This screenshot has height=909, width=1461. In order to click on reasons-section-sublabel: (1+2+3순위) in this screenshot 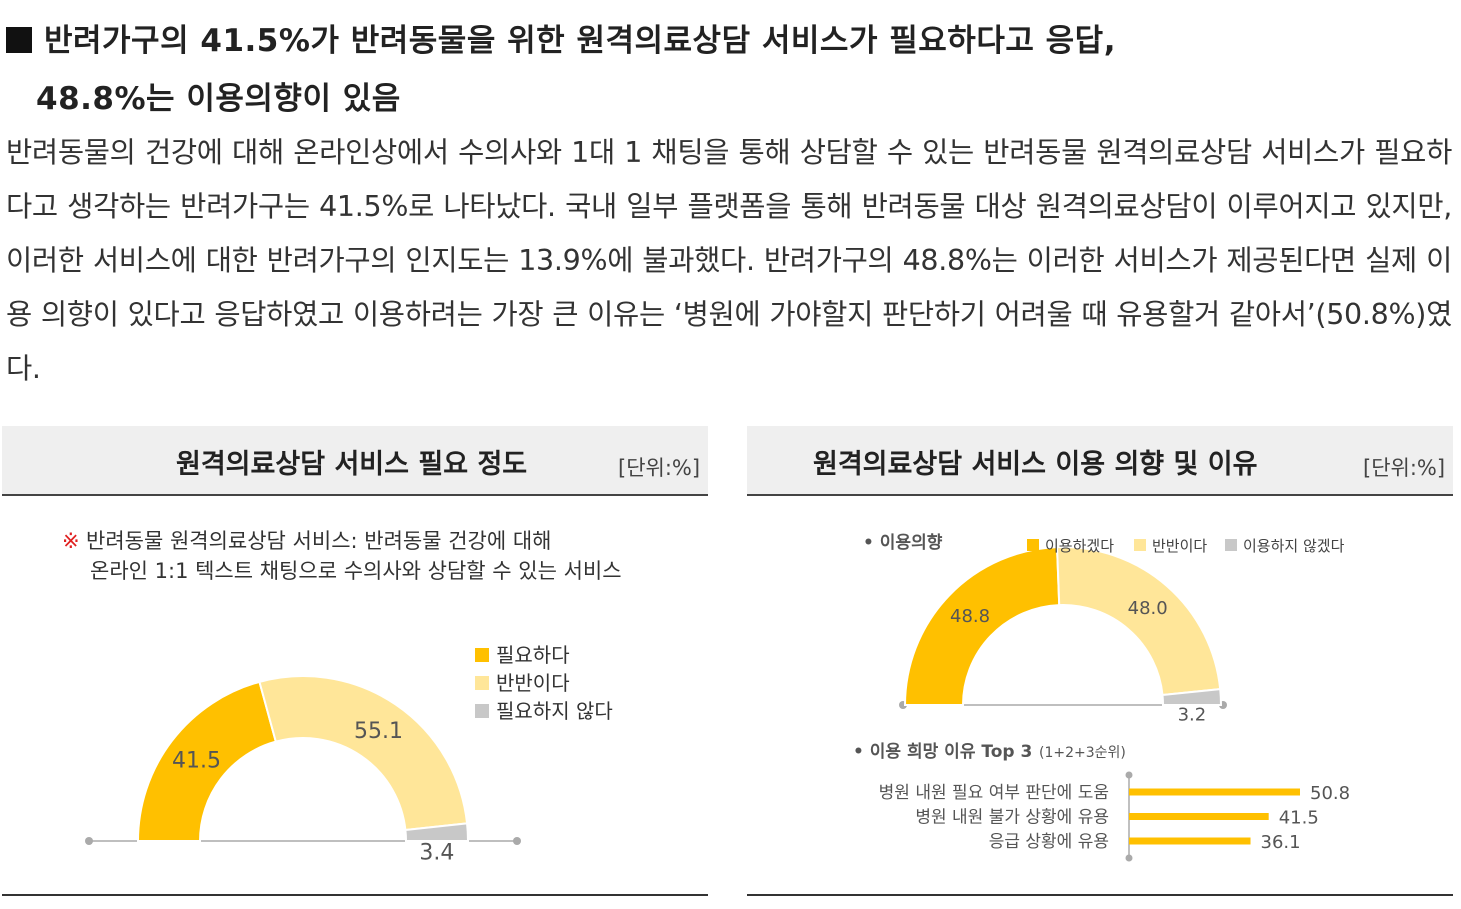, I will do `click(1082, 753)`.